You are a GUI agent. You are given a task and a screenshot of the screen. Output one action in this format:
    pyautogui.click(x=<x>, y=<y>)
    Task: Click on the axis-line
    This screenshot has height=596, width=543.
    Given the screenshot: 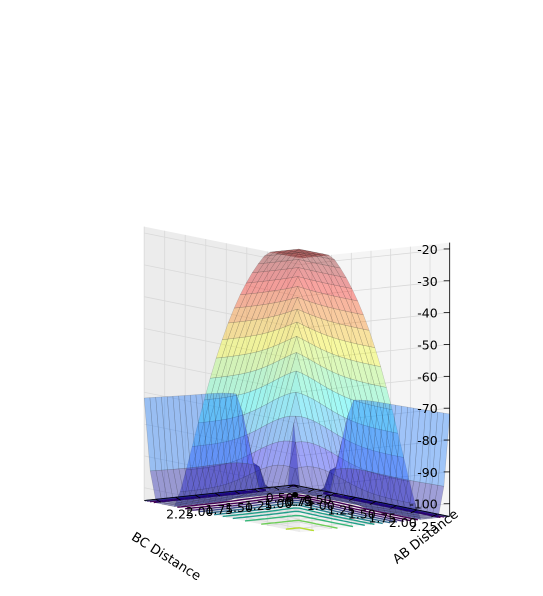 What is the action you would take?
    pyautogui.click(x=371, y=500)
    